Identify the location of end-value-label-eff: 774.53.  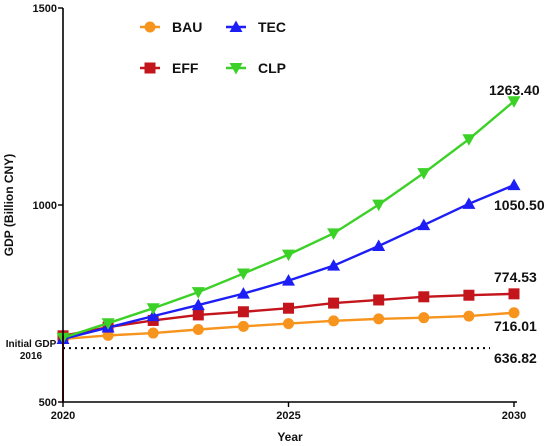
(515, 277).